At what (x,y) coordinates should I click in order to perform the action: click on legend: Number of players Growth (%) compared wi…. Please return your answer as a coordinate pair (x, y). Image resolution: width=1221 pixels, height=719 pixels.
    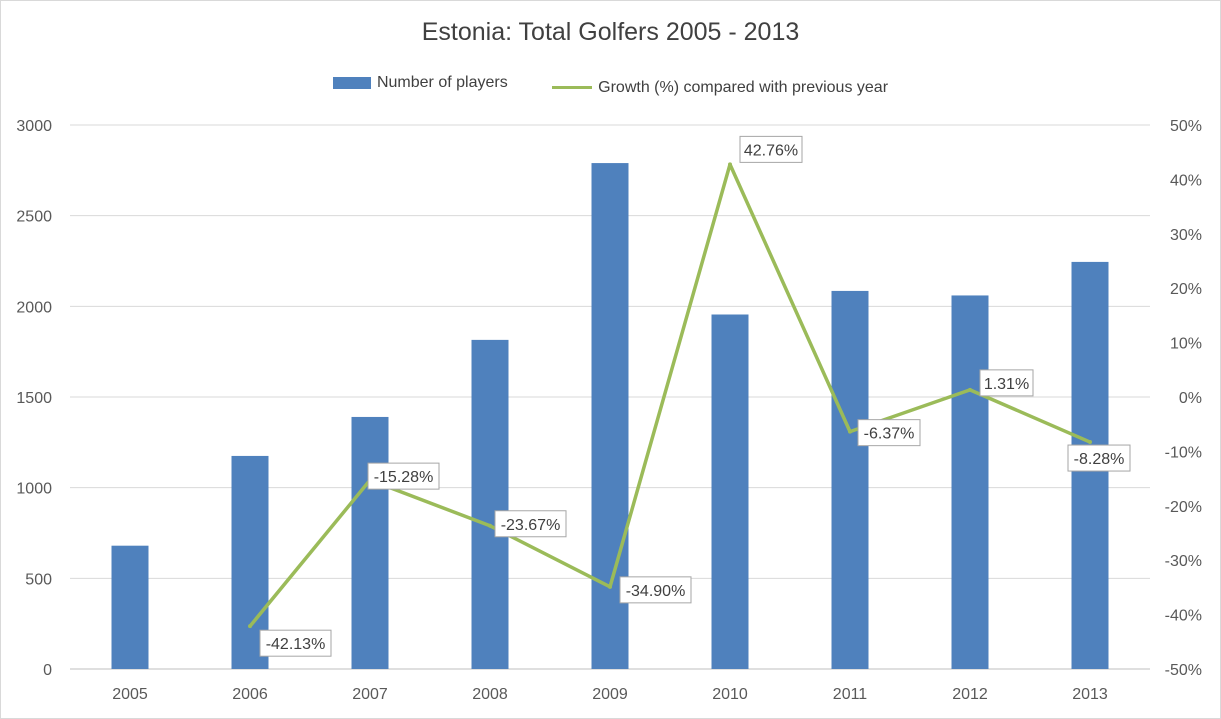
    Looking at the image, I should click on (610, 85).